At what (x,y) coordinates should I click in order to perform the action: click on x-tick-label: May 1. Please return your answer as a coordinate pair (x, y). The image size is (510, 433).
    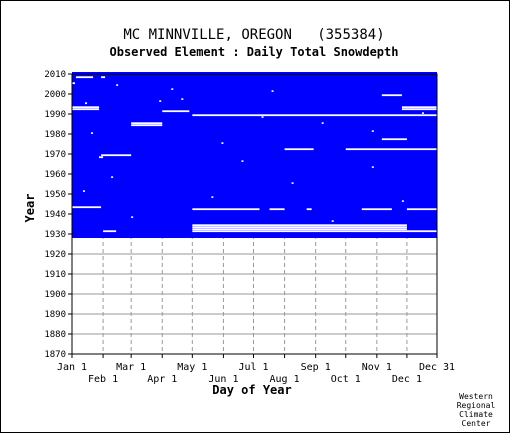
    Looking at the image, I should click on (192, 367).